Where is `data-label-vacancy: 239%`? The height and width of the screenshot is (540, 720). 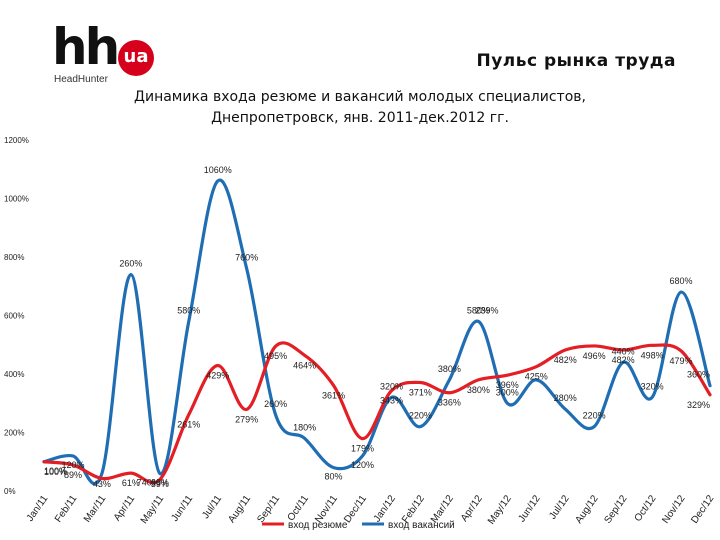
data-label-vacancy: 239% is located at coordinates (487, 310).